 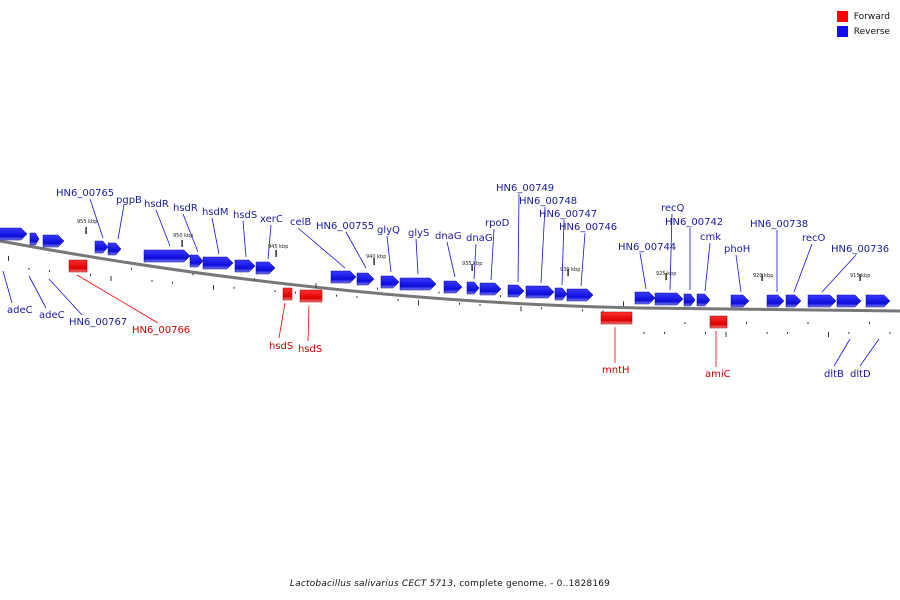 What do you see at coordinates (737, 249) in the screenshot?
I see `gene-label: phoH` at bounding box center [737, 249].